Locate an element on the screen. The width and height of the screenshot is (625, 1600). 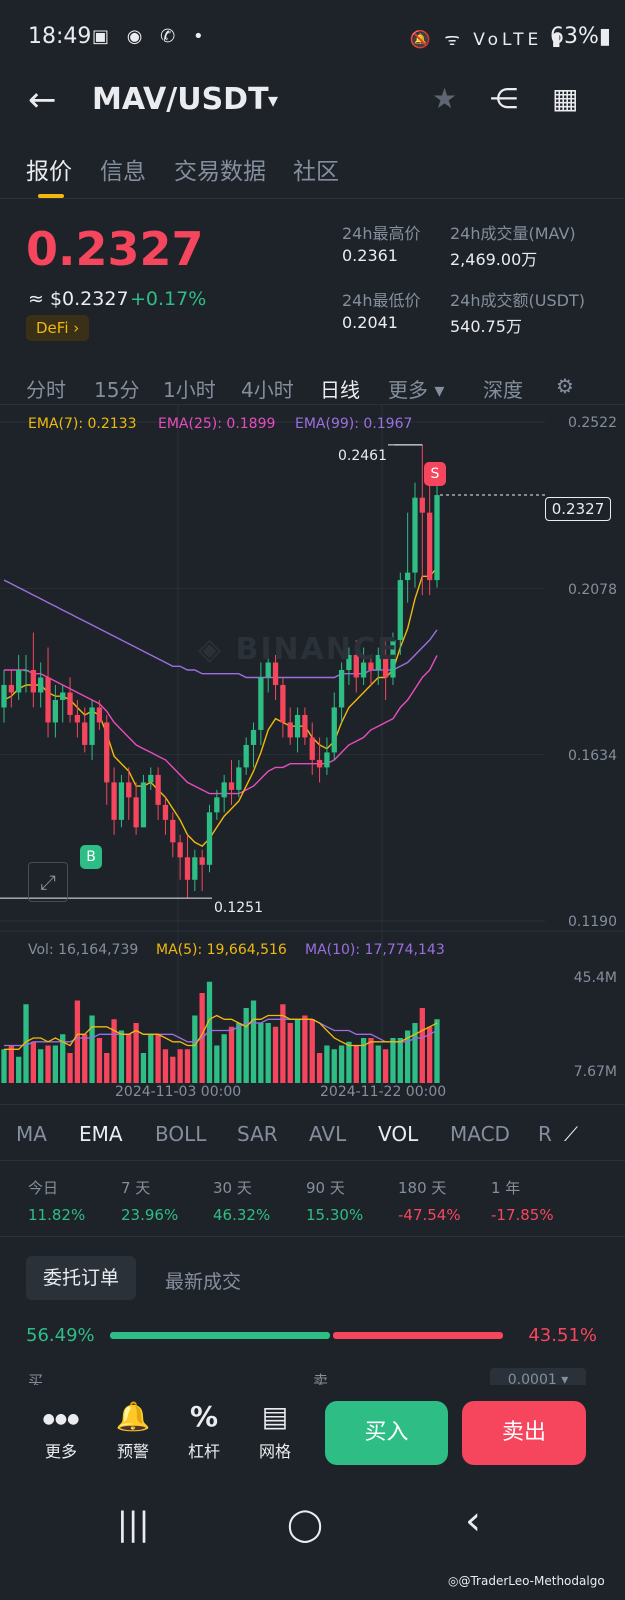
category-tag: DeFi › is located at coordinates (58, 328).